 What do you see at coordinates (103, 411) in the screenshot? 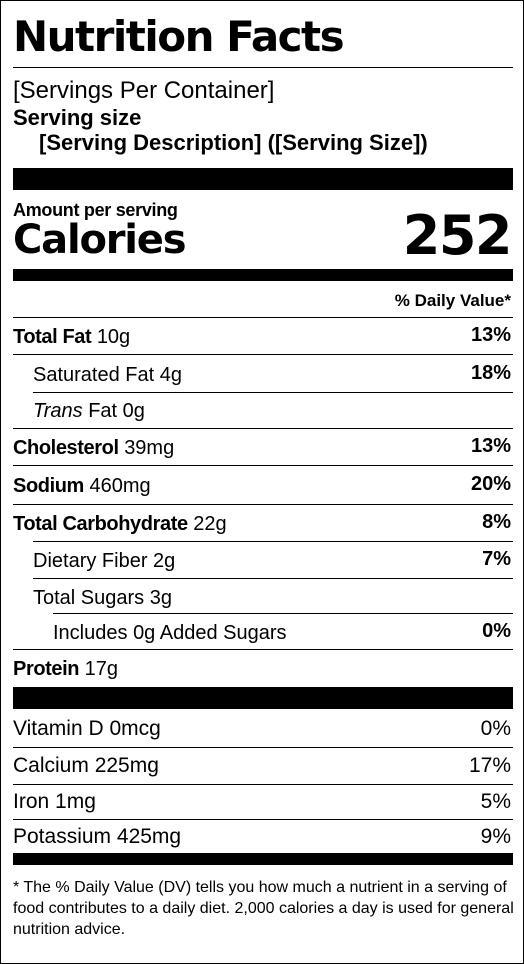
I see `nutrient-name-suffix: Fat` at bounding box center [103, 411].